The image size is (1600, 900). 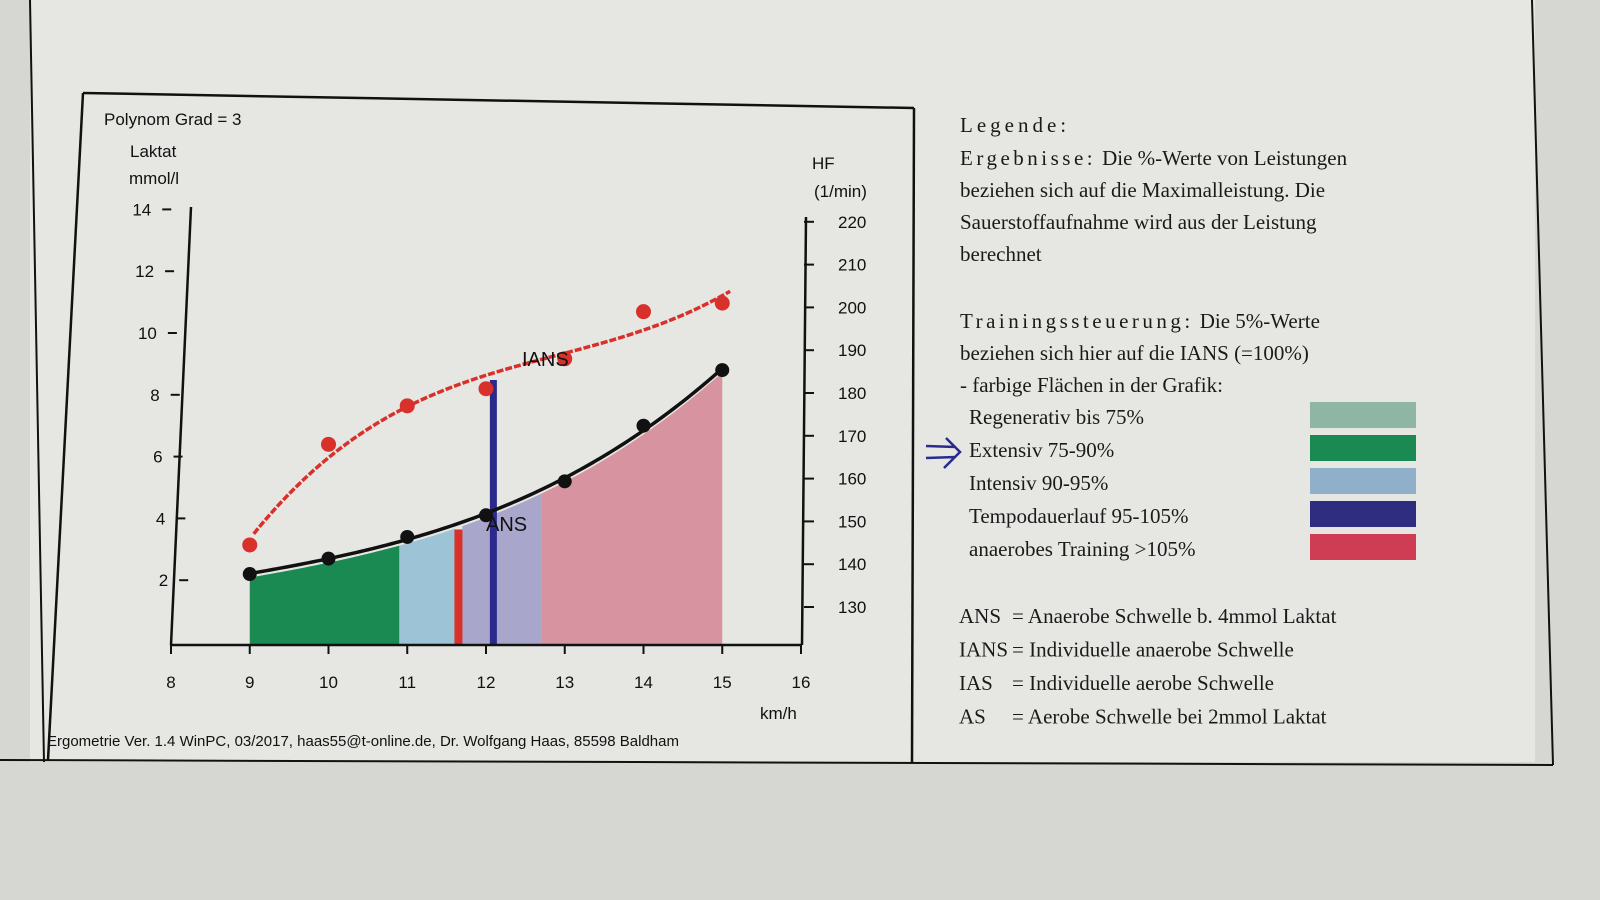 What do you see at coordinates (804, 431) in the screenshot?
I see `y-right-axis` at bounding box center [804, 431].